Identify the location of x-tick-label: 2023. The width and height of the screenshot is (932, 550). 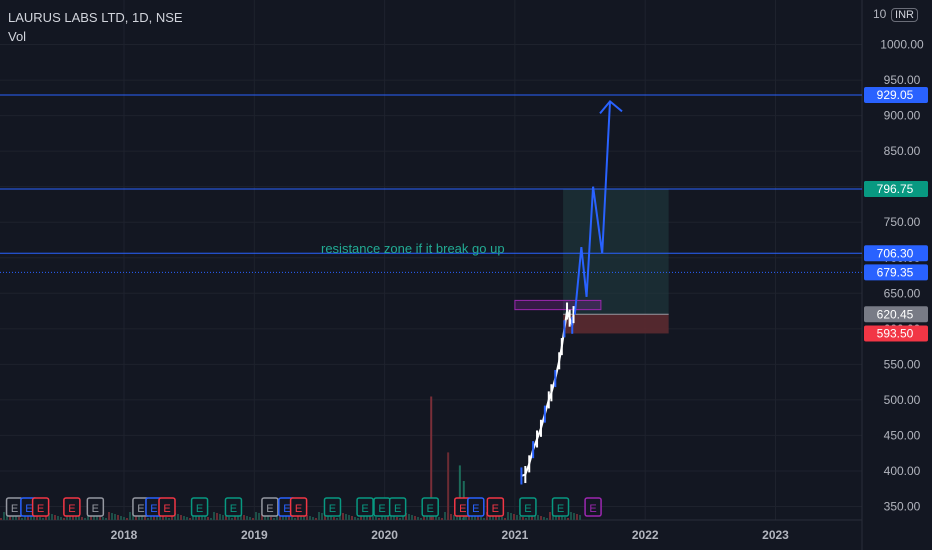
(775, 535).